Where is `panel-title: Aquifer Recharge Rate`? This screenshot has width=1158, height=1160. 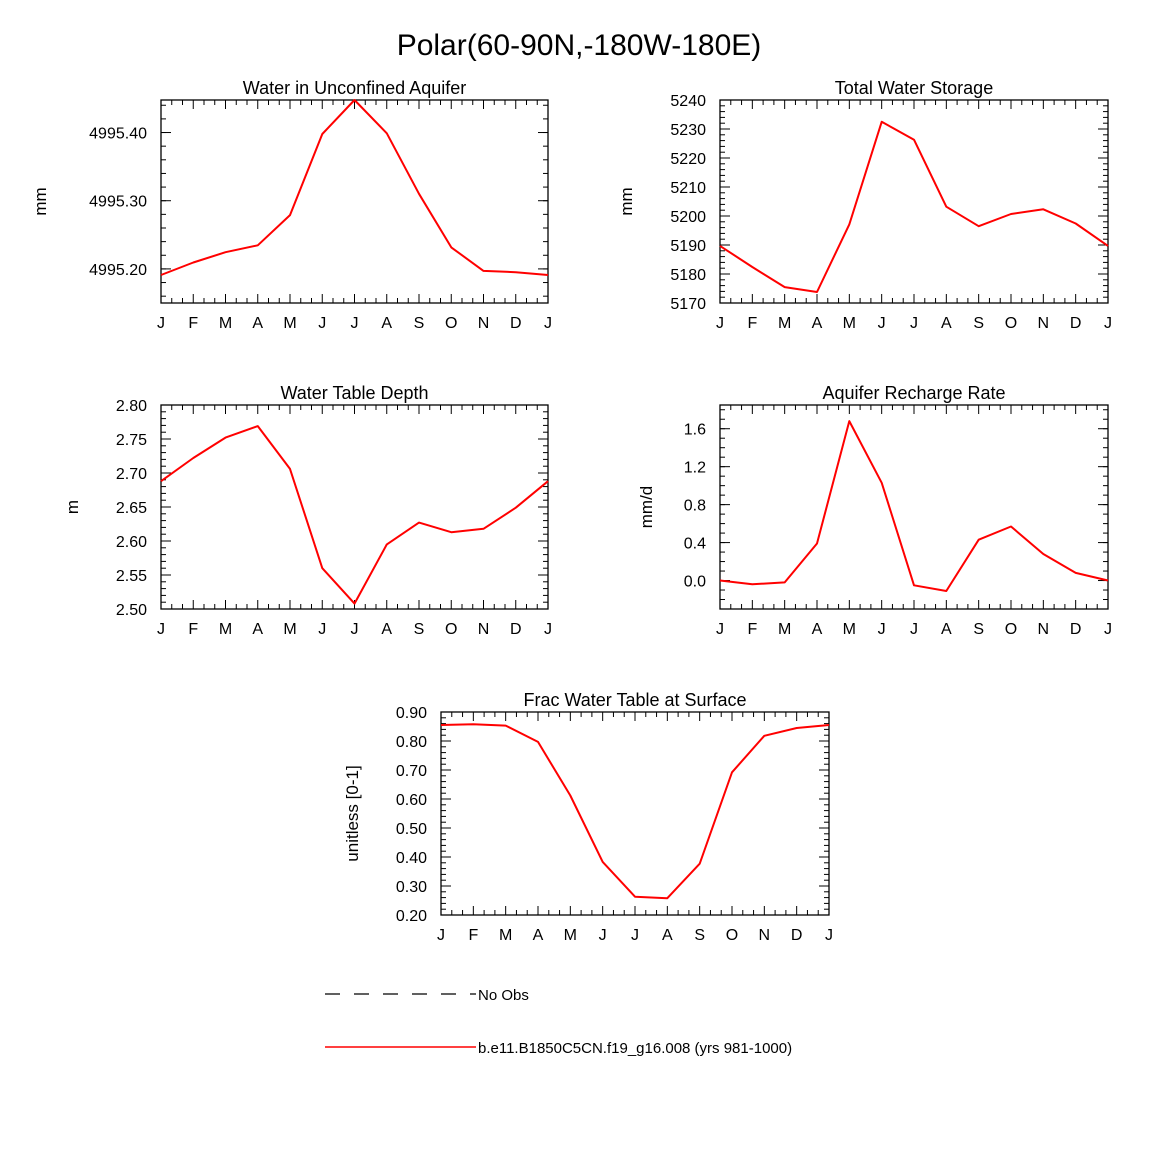
panel-title: Aquifer Recharge Rate is located at coordinates (913, 393).